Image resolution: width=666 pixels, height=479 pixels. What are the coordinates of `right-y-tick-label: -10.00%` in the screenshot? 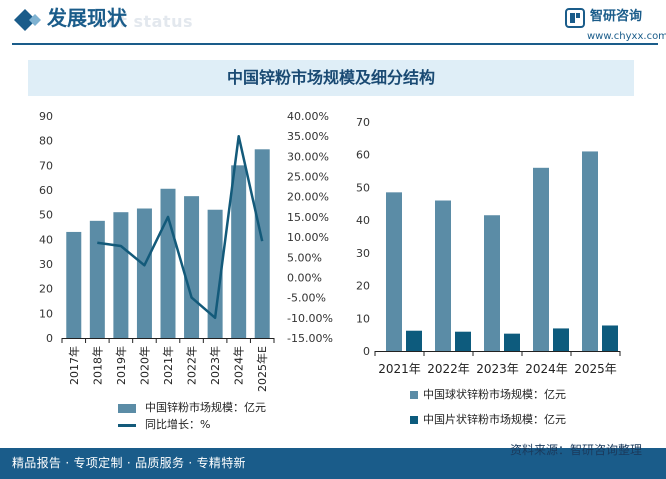 It's located at (310, 318).